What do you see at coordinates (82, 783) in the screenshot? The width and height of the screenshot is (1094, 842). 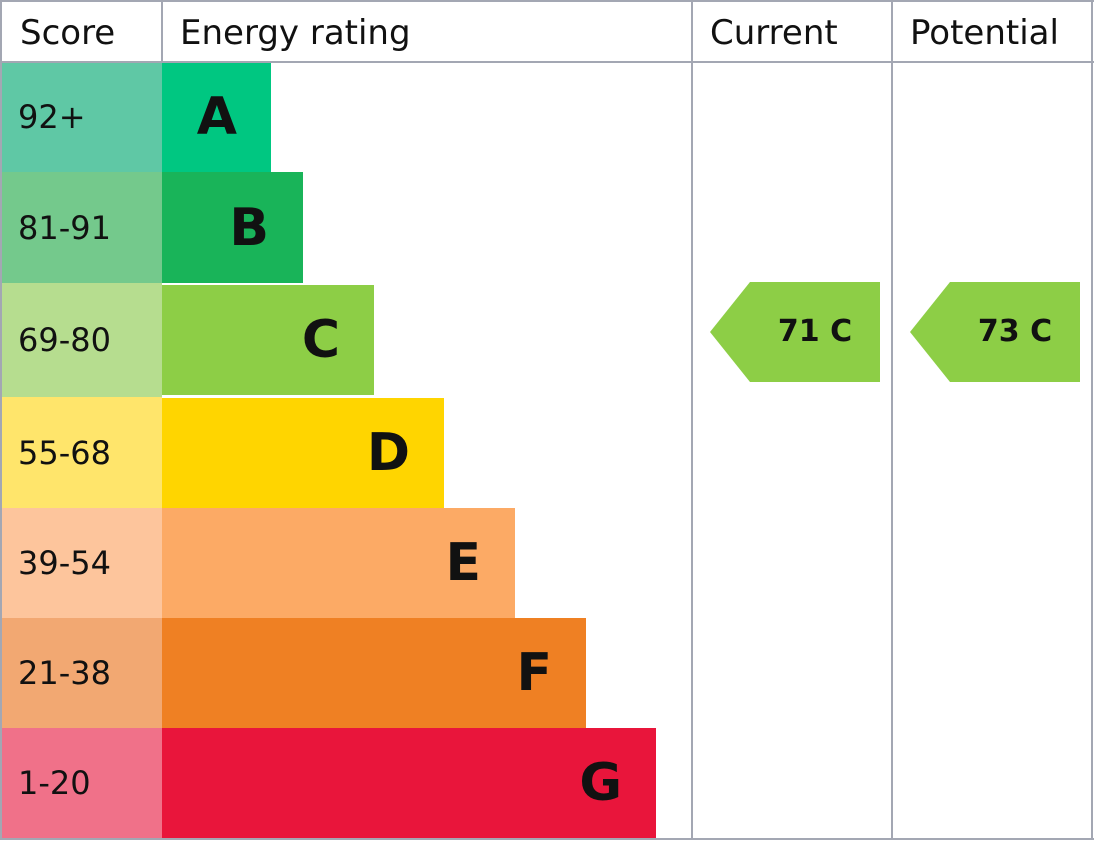 I see `score-band: 1-20` at bounding box center [82, 783].